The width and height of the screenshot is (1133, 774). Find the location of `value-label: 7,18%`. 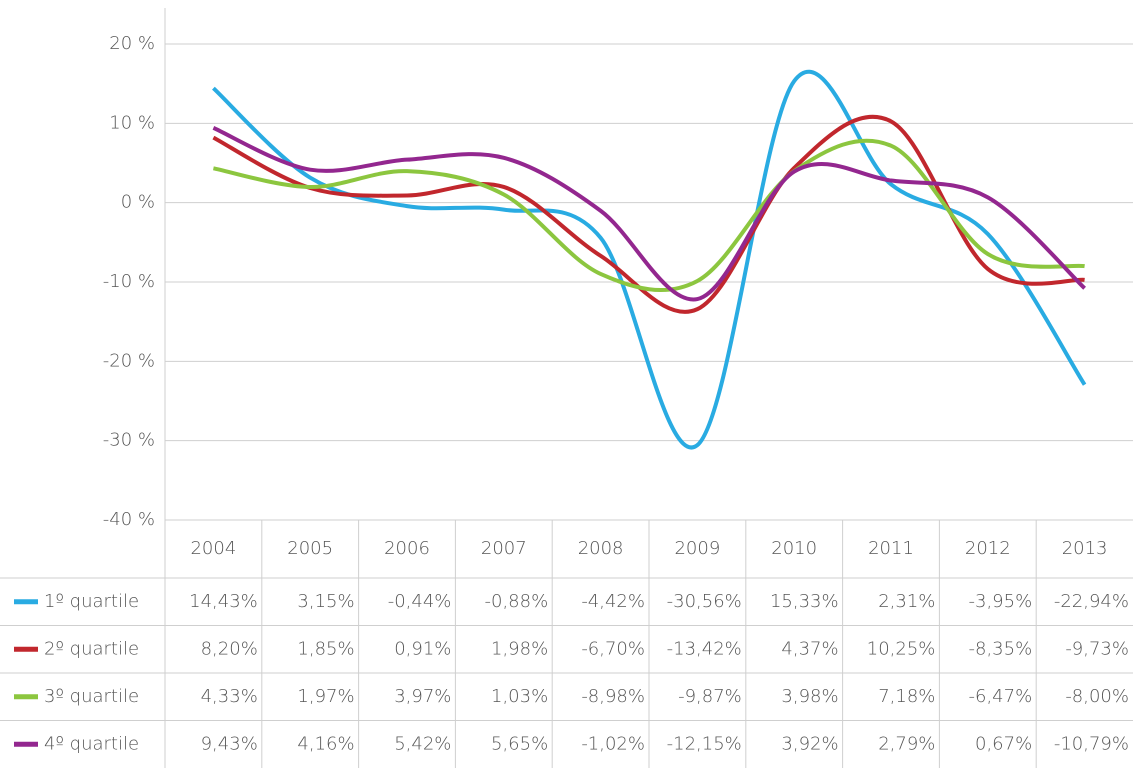

value-label: 7,18% is located at coordinates (906, 696).